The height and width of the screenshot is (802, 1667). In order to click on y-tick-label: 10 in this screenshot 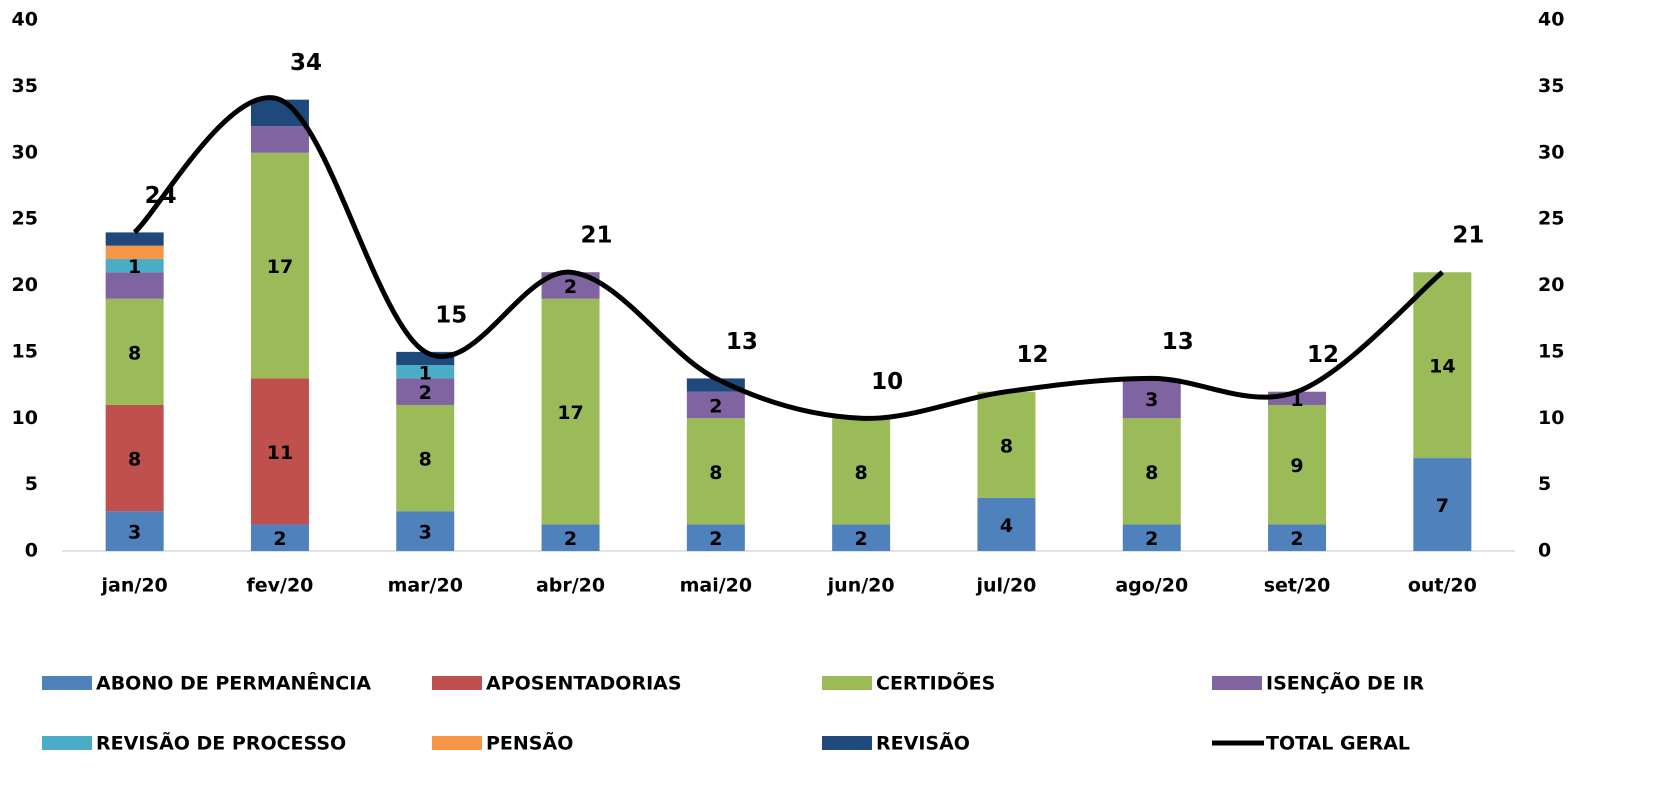, I will do `click(25, 418)`.